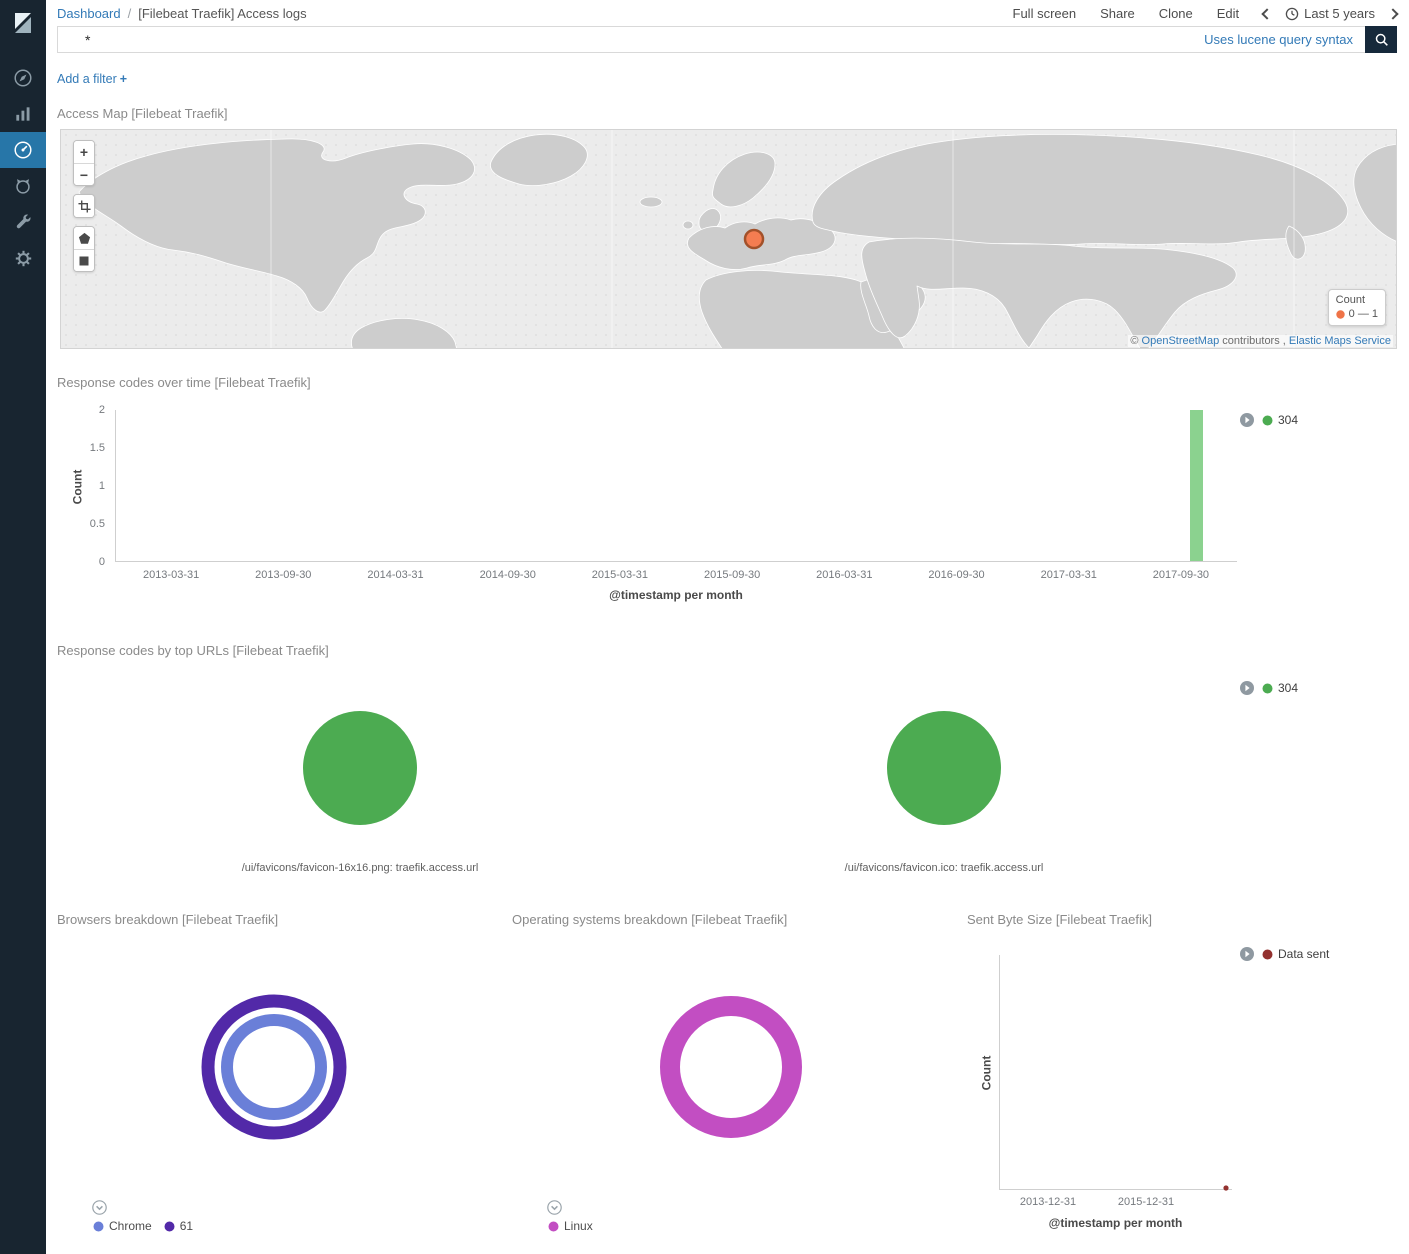 Image resolution: width=1409 pixels, height=1254 pixels. I want to click on y-tick: 2, so click(101, 410).